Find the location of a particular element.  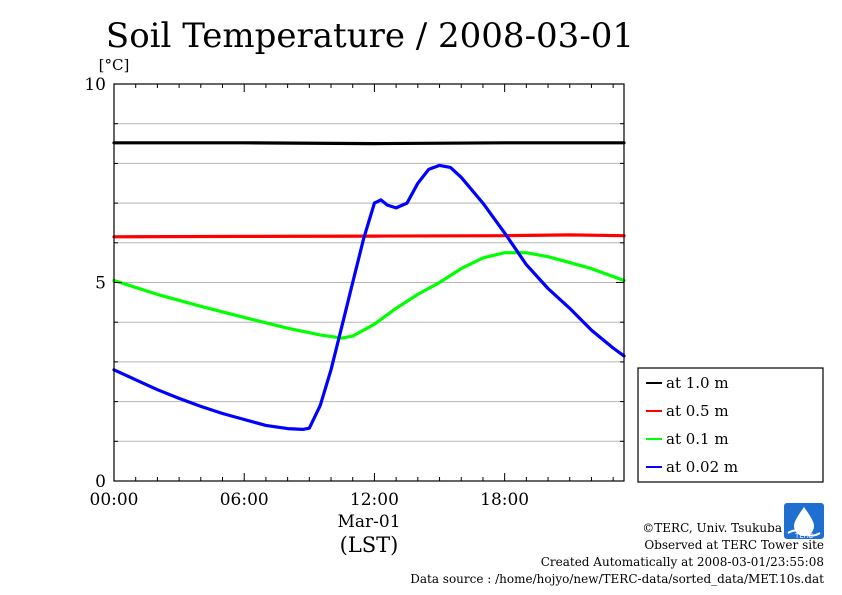

y-axis-unit-label: [°C] is located at coordinates (114, 65).